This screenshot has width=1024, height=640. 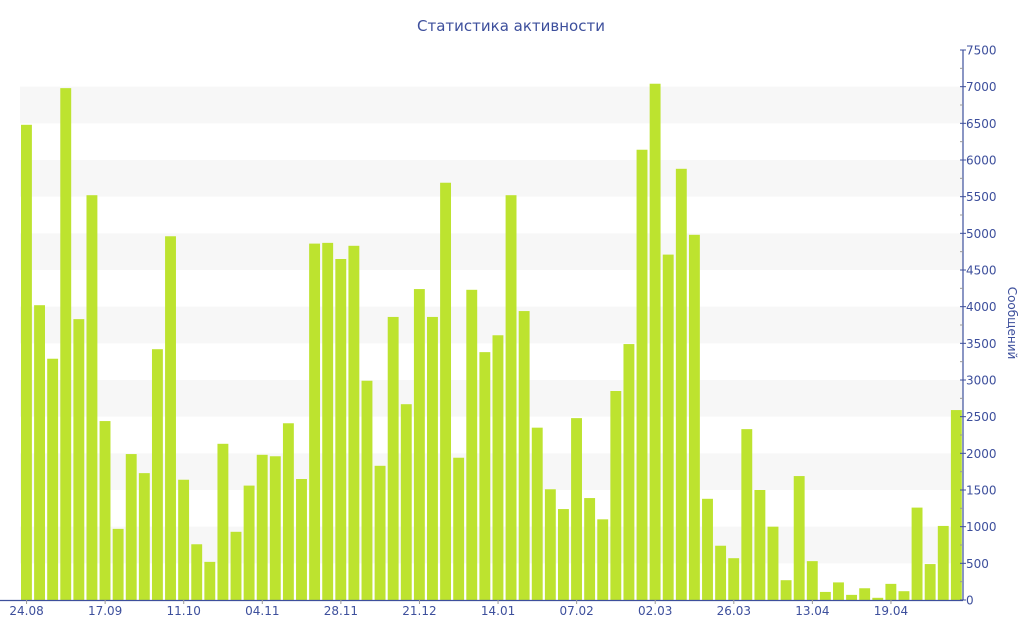 I want to click on y-tick-label: 6000, so click(x=981, y=161).